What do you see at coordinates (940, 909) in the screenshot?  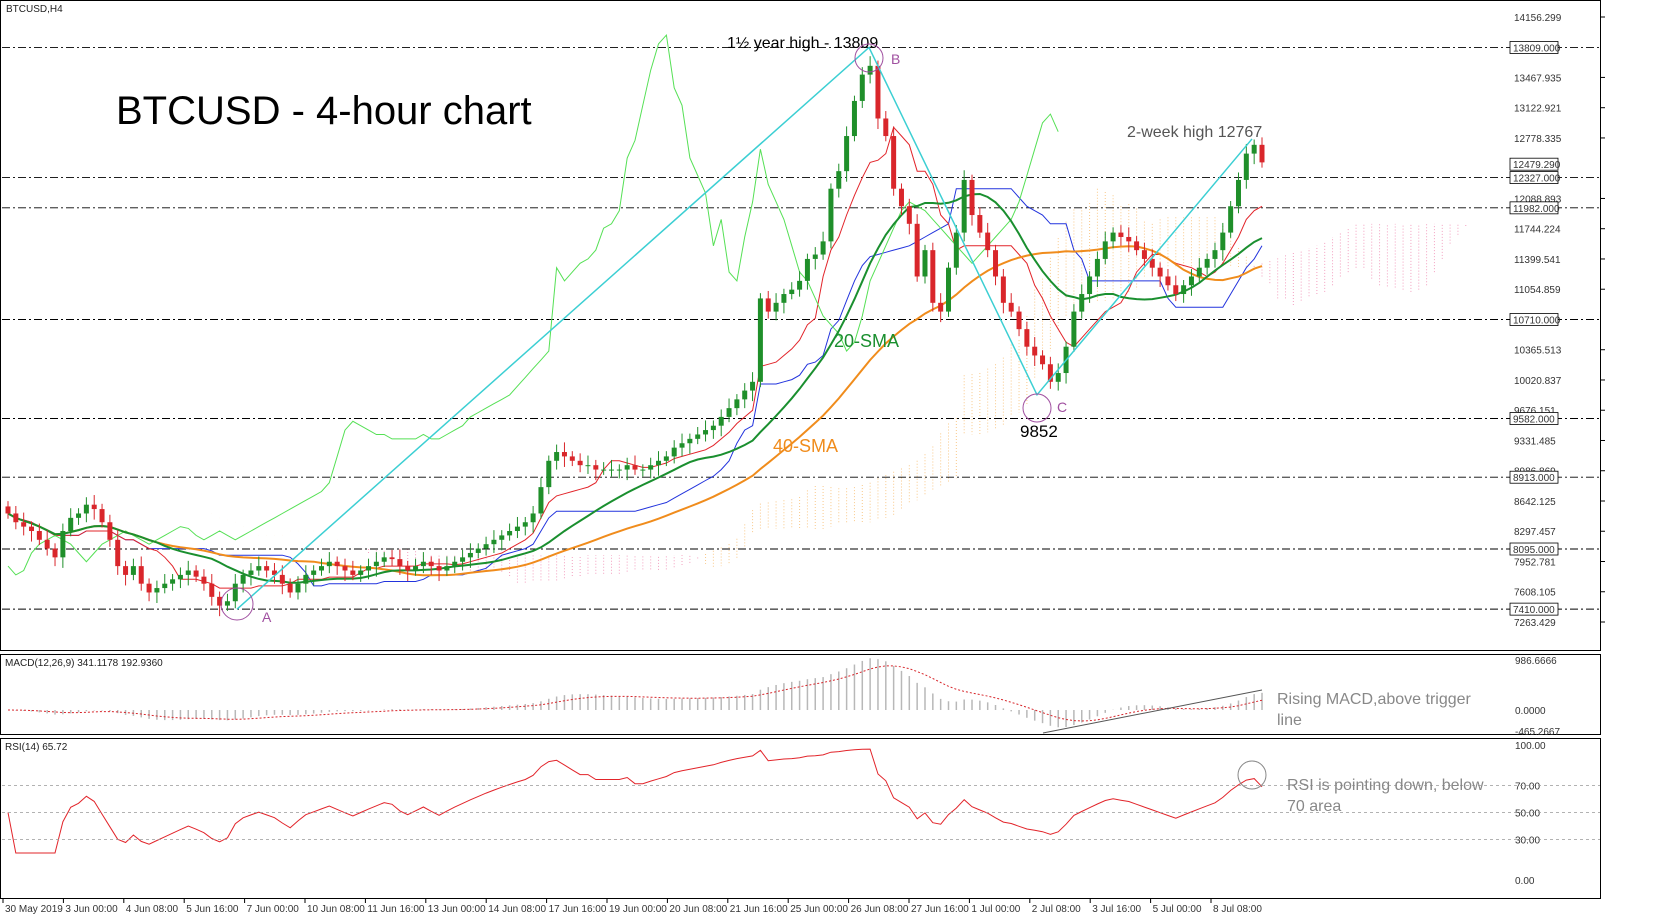 I see `time-tick-label: 27 Jun 16:00` at bounding box center [940, 909].